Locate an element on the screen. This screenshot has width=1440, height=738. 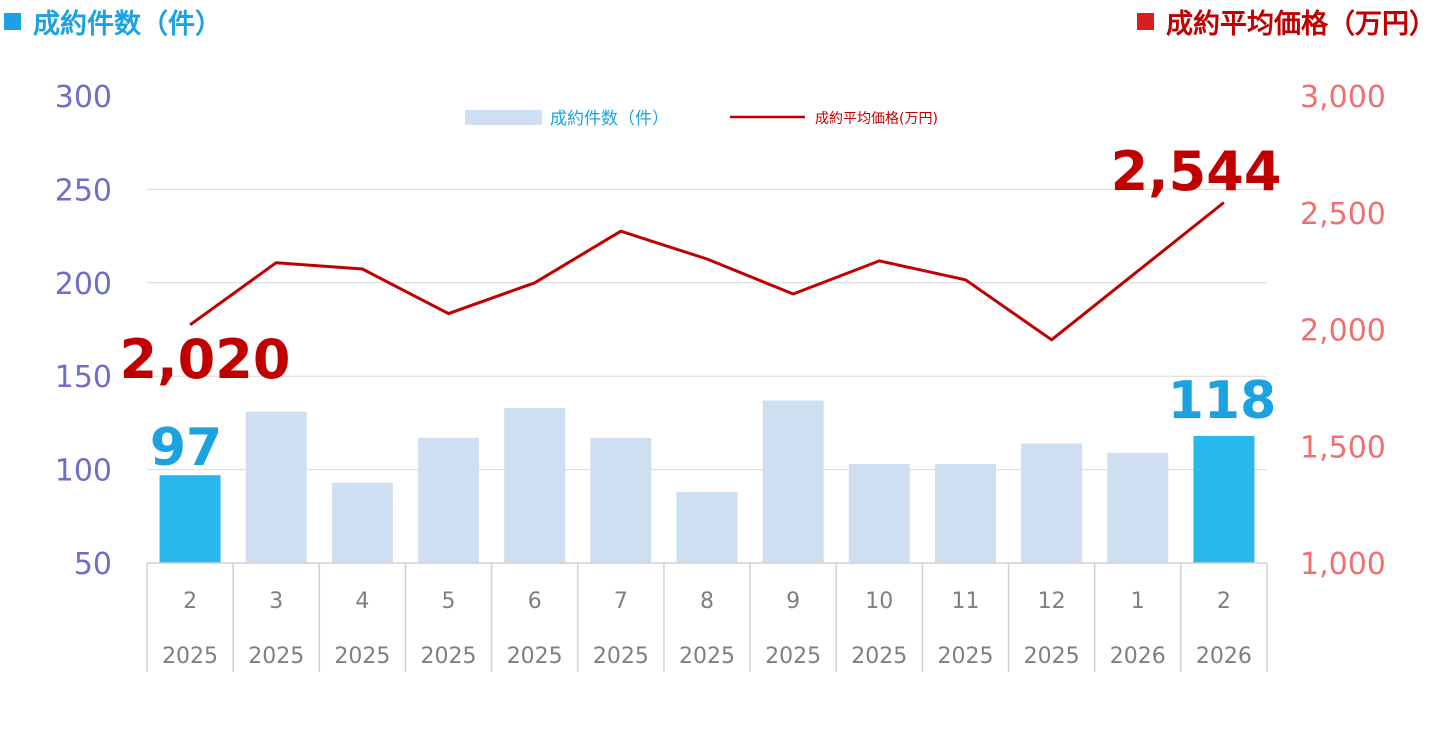
line-legend-square-icon is located at coordinates (1145, 21).